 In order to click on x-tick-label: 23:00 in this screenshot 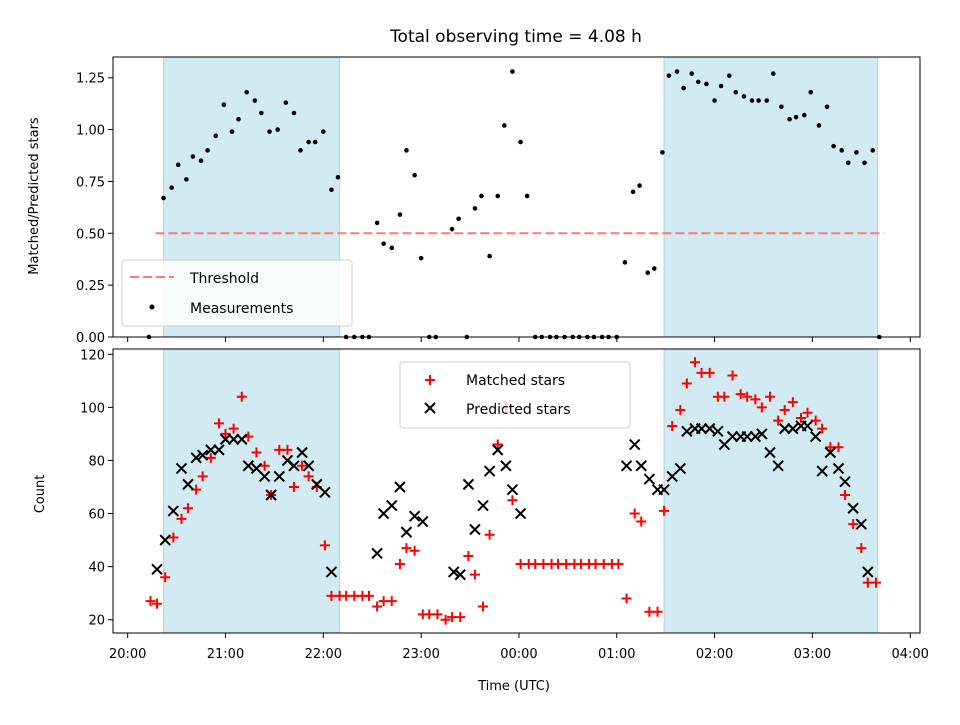, I will do `click(420, 654)`.